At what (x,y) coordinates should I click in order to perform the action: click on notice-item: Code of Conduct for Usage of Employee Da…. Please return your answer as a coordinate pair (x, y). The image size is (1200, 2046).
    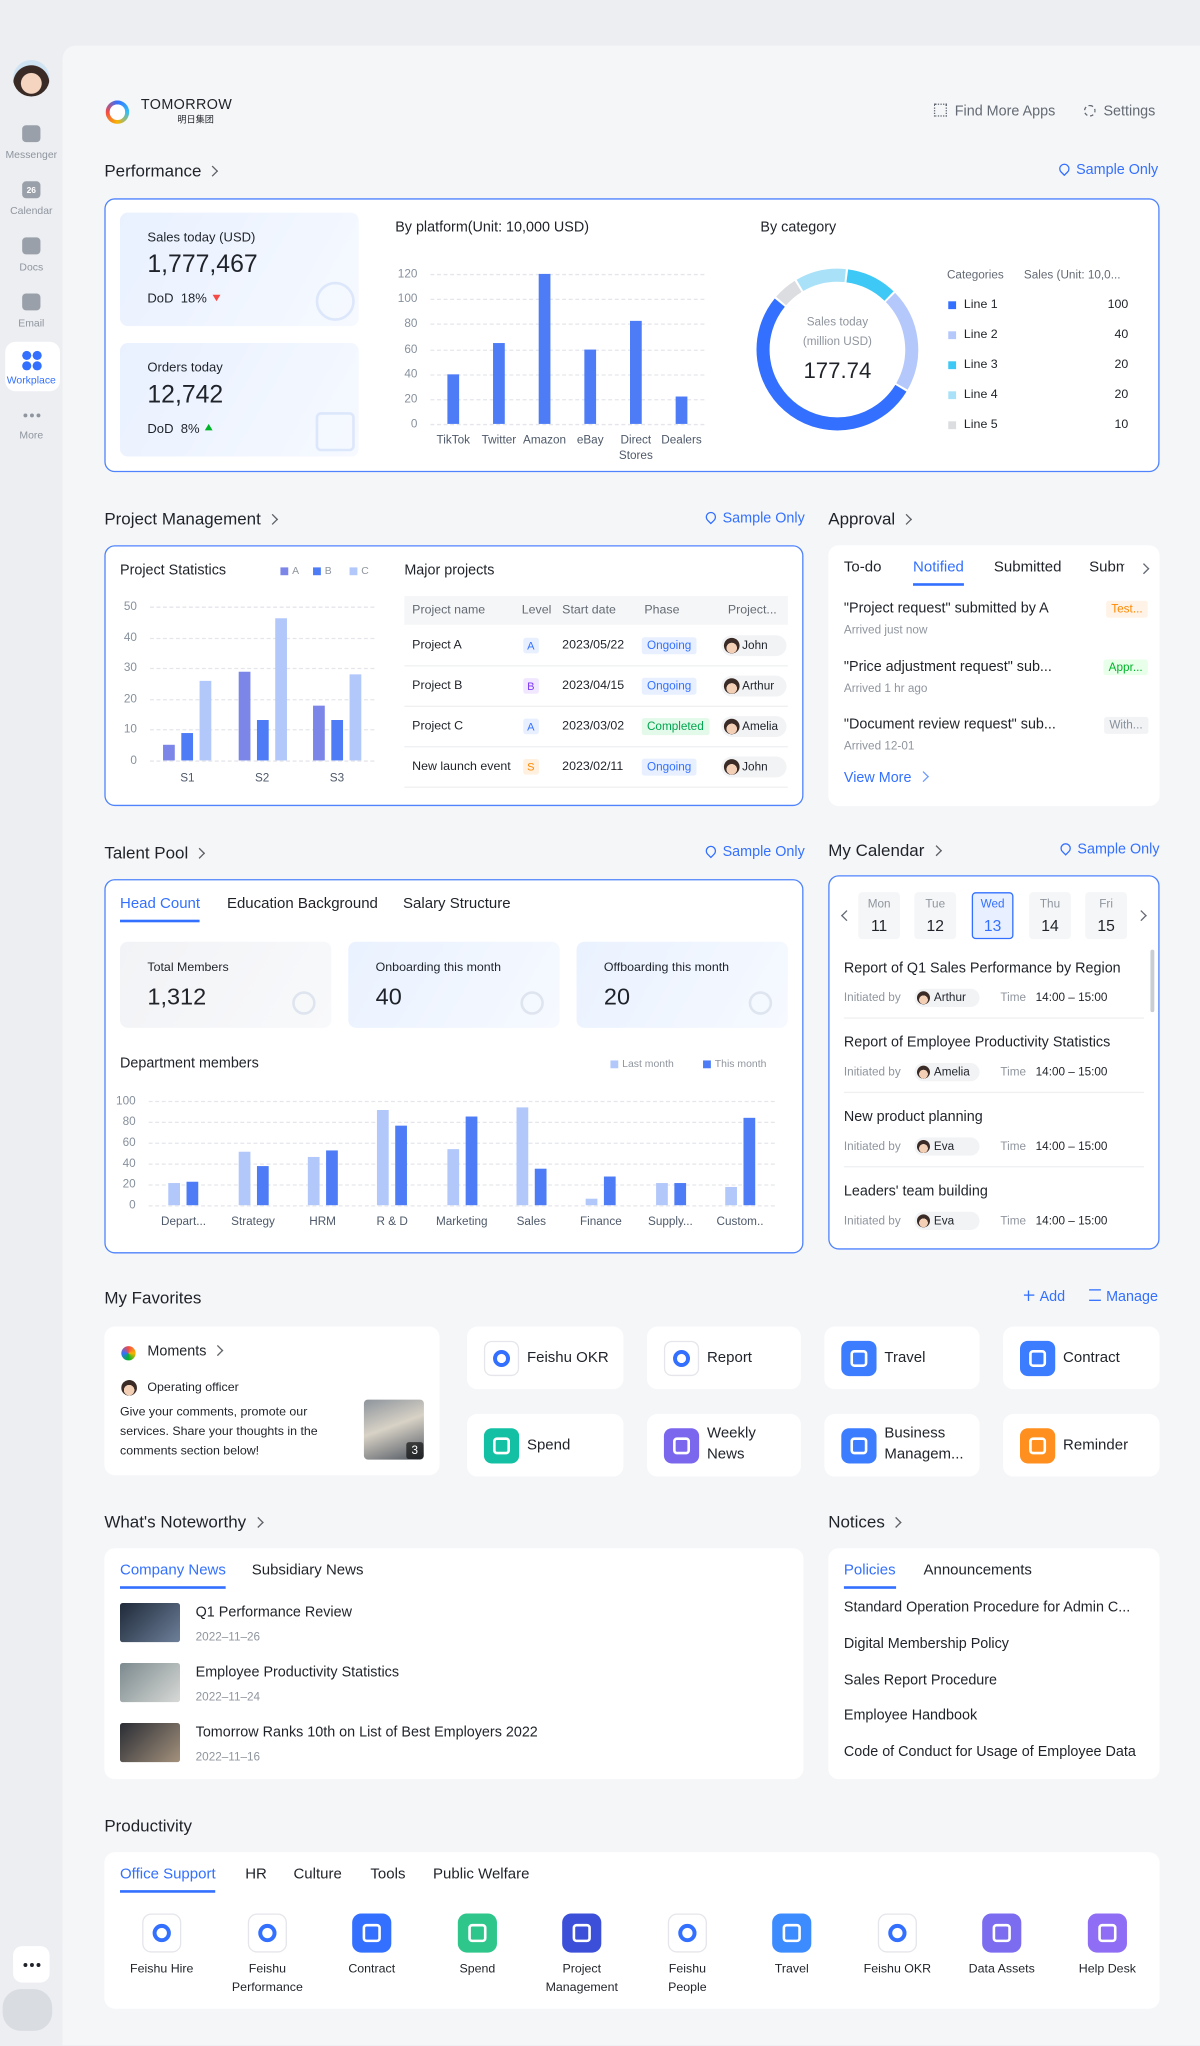
    Looking at the image, I should click on (989, 1752).